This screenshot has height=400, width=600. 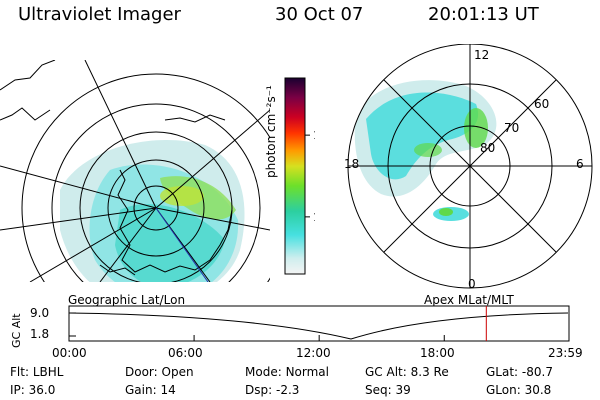 What do you see at coordinates (40, 313) in the screenshot?
I see `altitude-ytick-high: 9.0` at bounding box center [40, 313].